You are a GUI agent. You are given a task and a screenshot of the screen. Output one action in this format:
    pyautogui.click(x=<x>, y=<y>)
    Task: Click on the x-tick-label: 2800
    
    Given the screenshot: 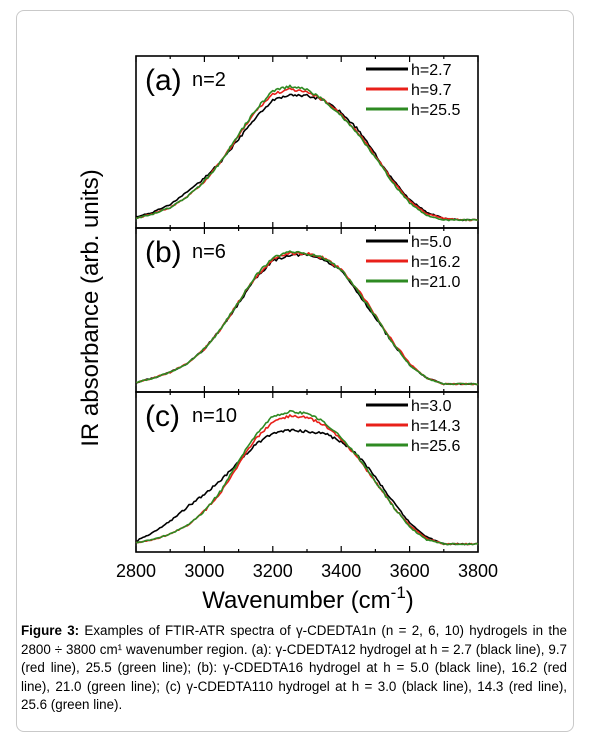 What is the action you would take?
    pyautogui.click(x=136, y=571)
    